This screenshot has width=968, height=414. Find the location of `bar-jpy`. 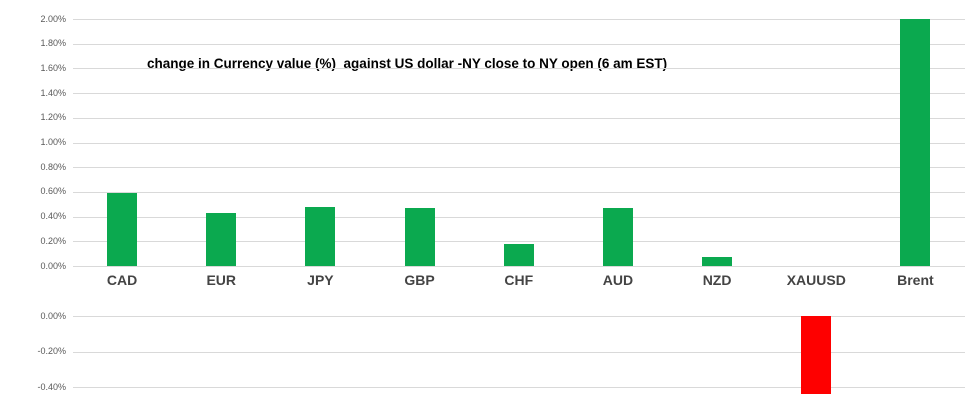

bar-jpy is located at coordinates (320, 236).